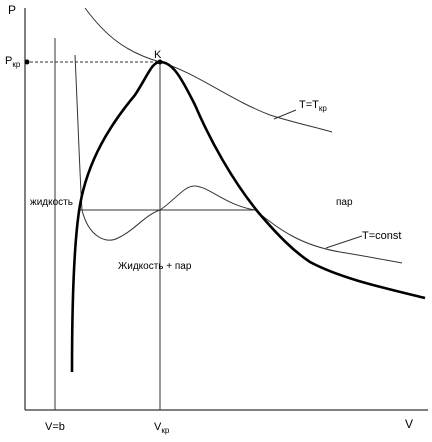  Describe the element at coordinates (344, 202) in the screenshot. I see `vapor-label: пар` at that location.